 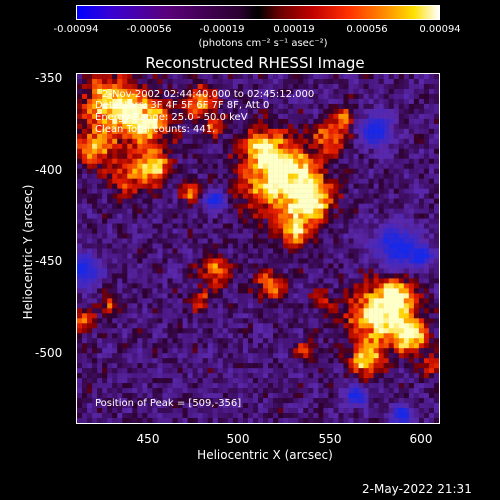 I want to click on colorbar-tick: 0.00094, so click(x=440, y=29).